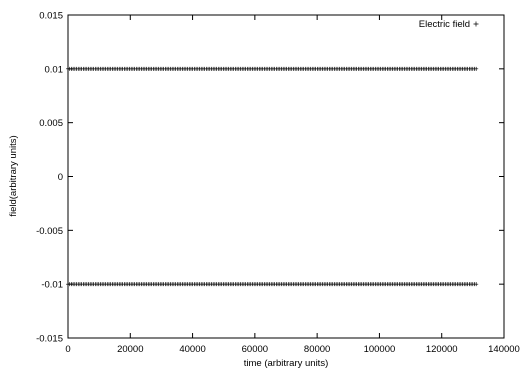 This screenshot has width=521, height=371. Describe the element at coordinates (60, 177) in the screenshot. I see `y-tick-label: 0` at that location.